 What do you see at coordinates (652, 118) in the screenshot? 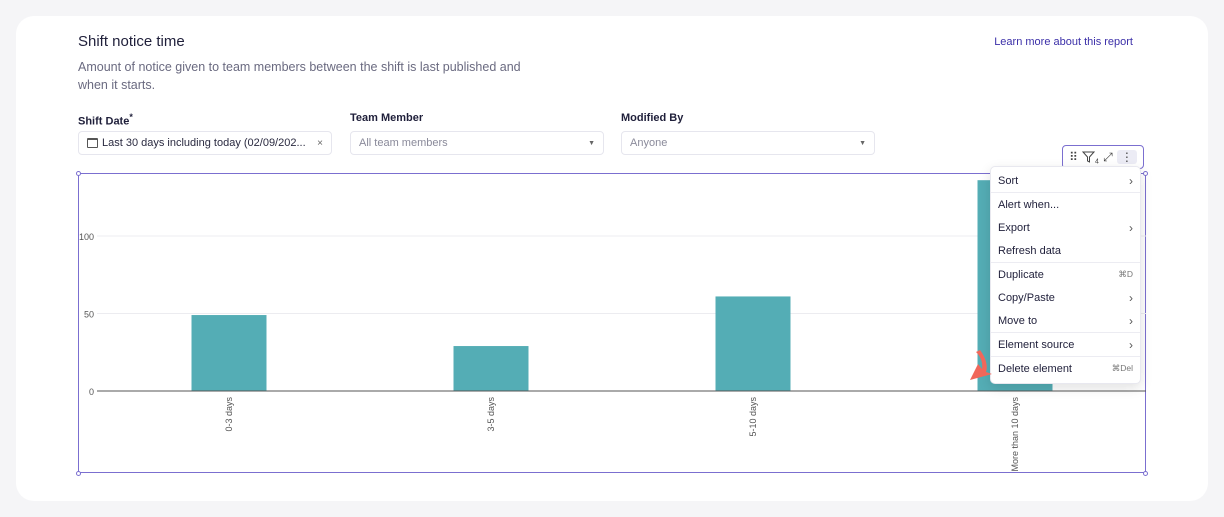
I see `modified-by-label: Modified By` at bounding box center [652, 118].